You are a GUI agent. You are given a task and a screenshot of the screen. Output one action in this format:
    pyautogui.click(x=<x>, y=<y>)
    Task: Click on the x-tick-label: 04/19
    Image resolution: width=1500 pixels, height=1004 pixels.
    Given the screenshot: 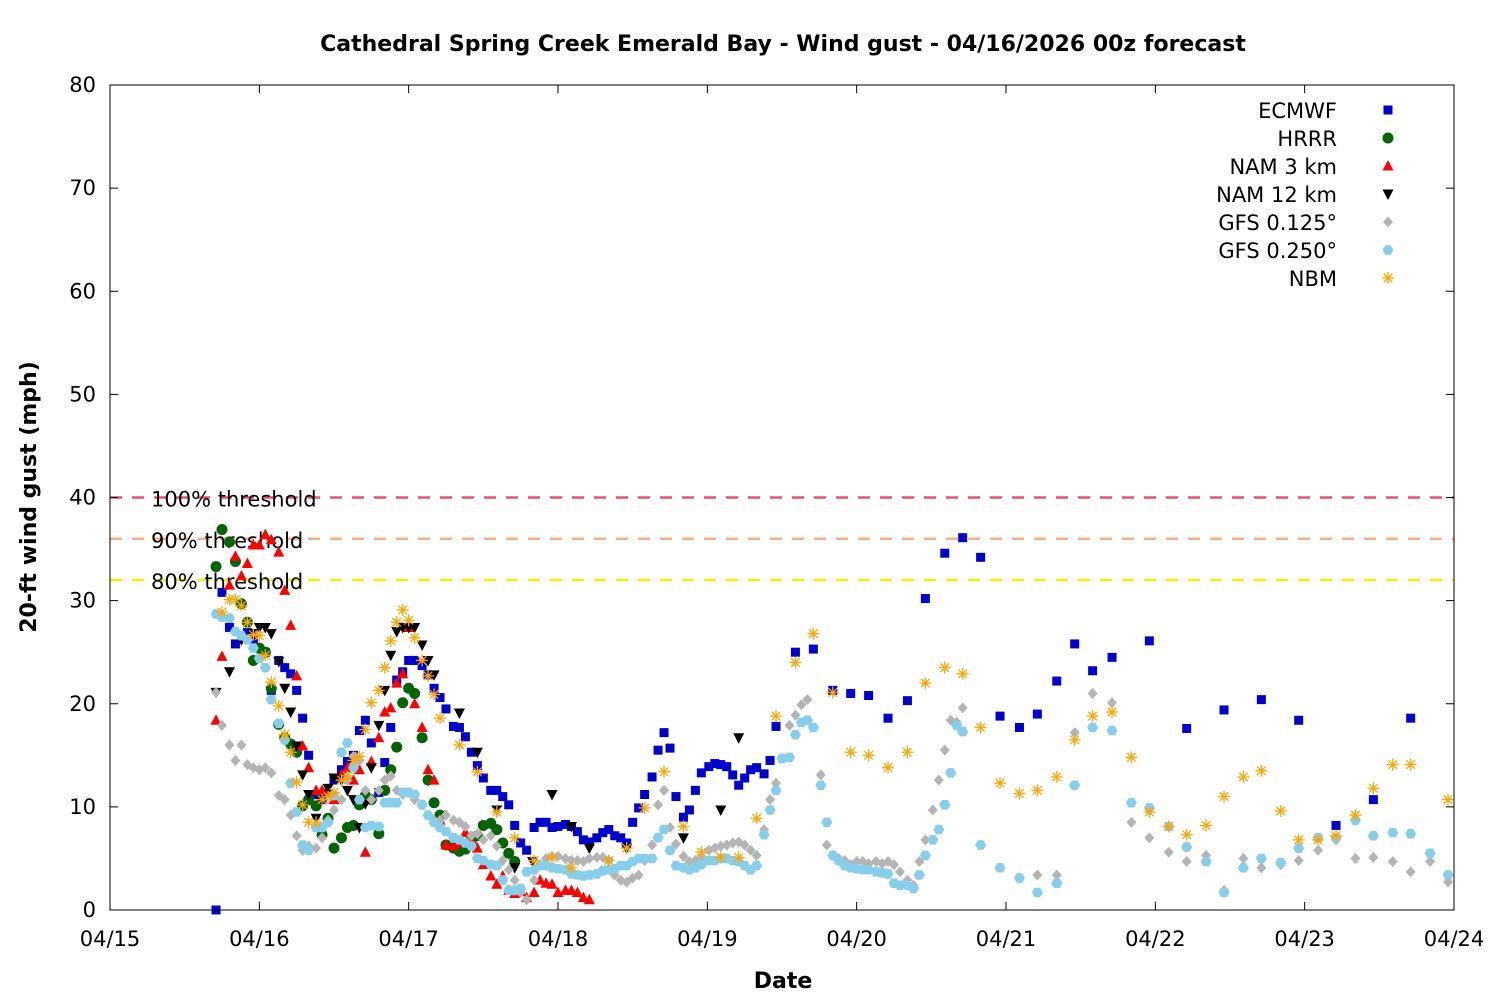 What is the action you would take?
    pyautogui.click(x=707, y=939)
    